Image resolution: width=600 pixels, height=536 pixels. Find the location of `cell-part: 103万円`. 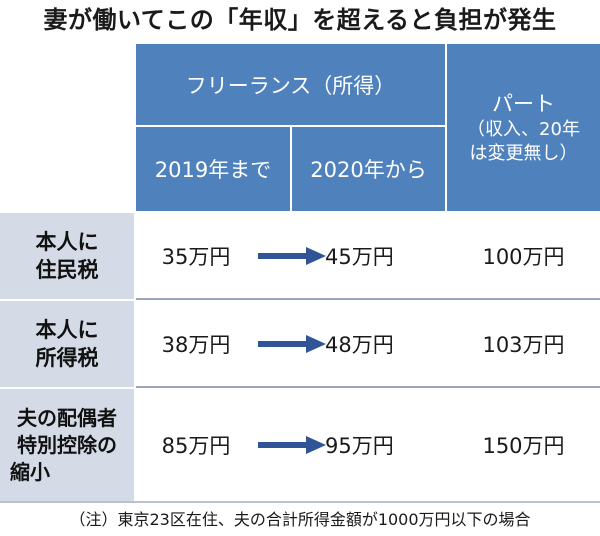

cell-part: 103万円 is located at coordinates (523, 344).